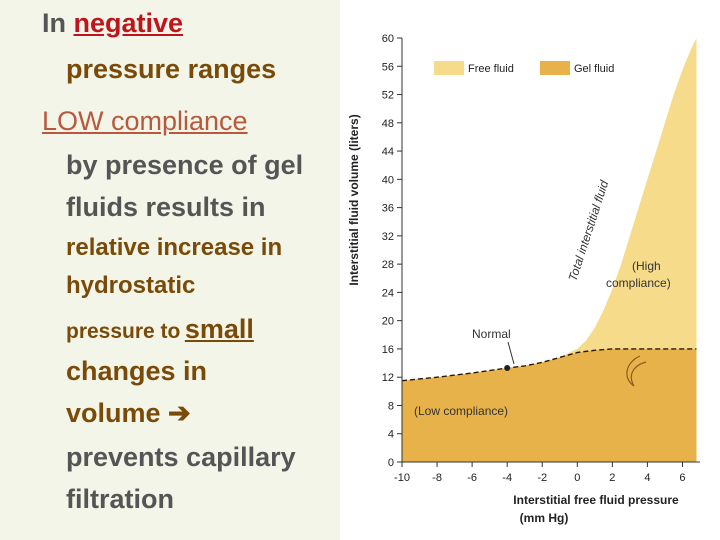 Image resolution: width=720 pixels, height=540 pixels. I want to click on legend-swatch-free-fluid, so click(449, 68).